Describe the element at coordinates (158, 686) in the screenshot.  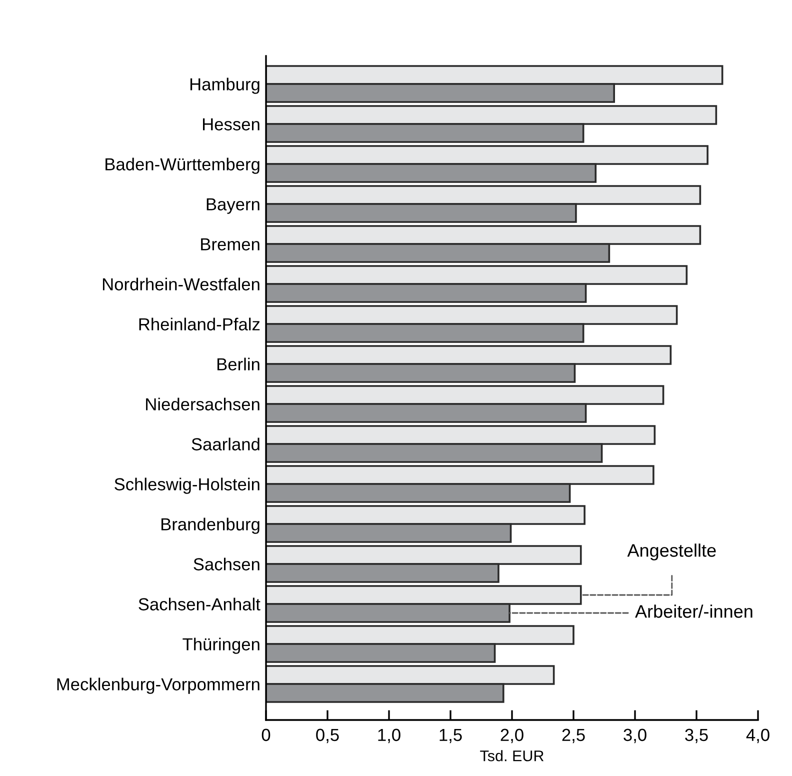
I see `y-tick-label: Mecklenburg-Vorpommern` at that location.